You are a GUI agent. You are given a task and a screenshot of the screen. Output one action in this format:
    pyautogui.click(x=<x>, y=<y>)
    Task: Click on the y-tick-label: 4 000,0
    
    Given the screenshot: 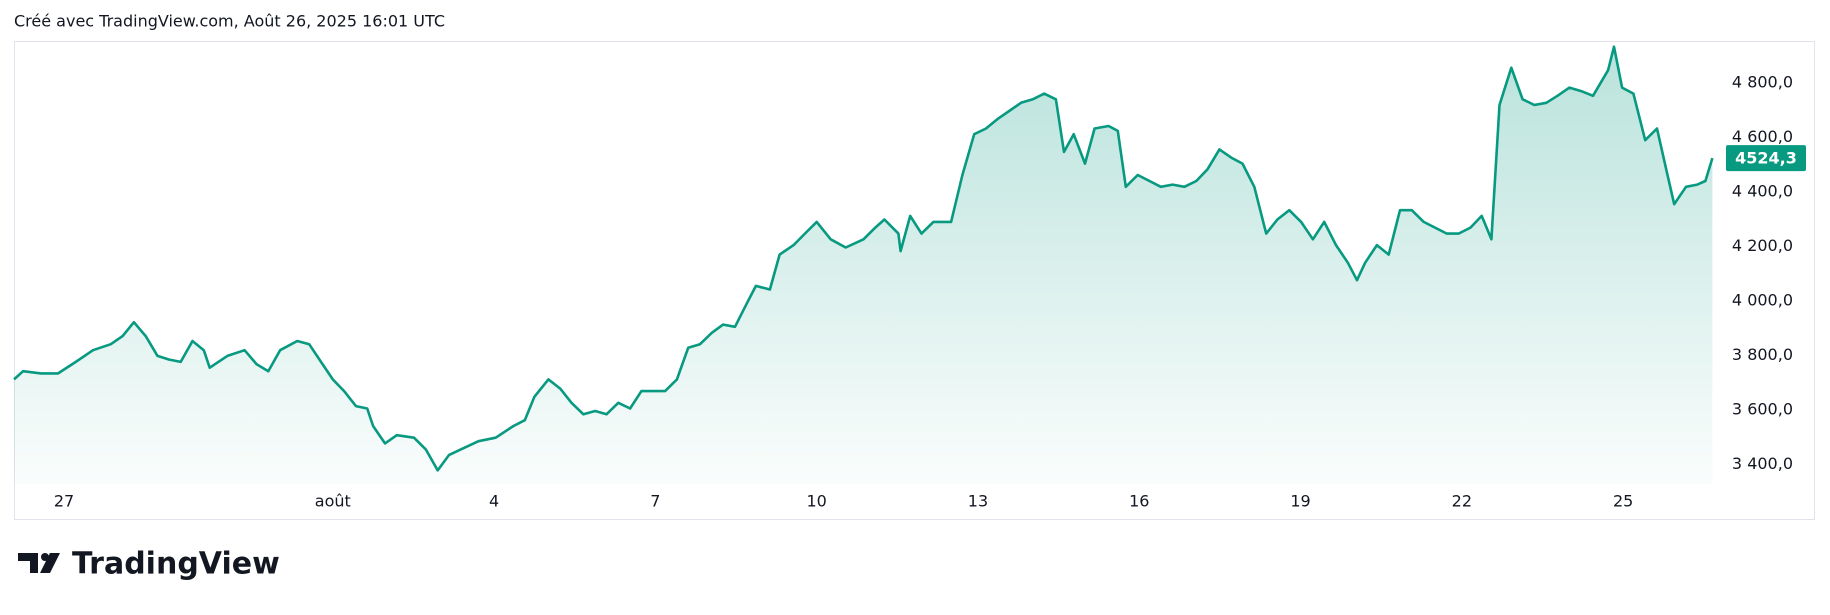 What is the action you would take?
    pyautogui.click(x=1762, y=299)
    